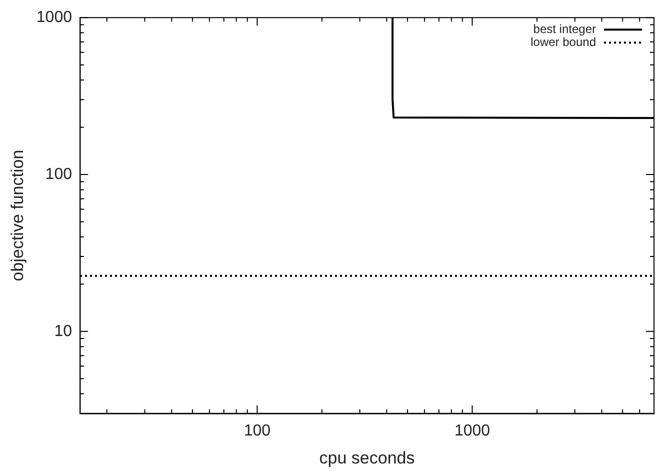 The image size is (662, 471). I want to click on y-tick-label: 10, so click(63, 331).